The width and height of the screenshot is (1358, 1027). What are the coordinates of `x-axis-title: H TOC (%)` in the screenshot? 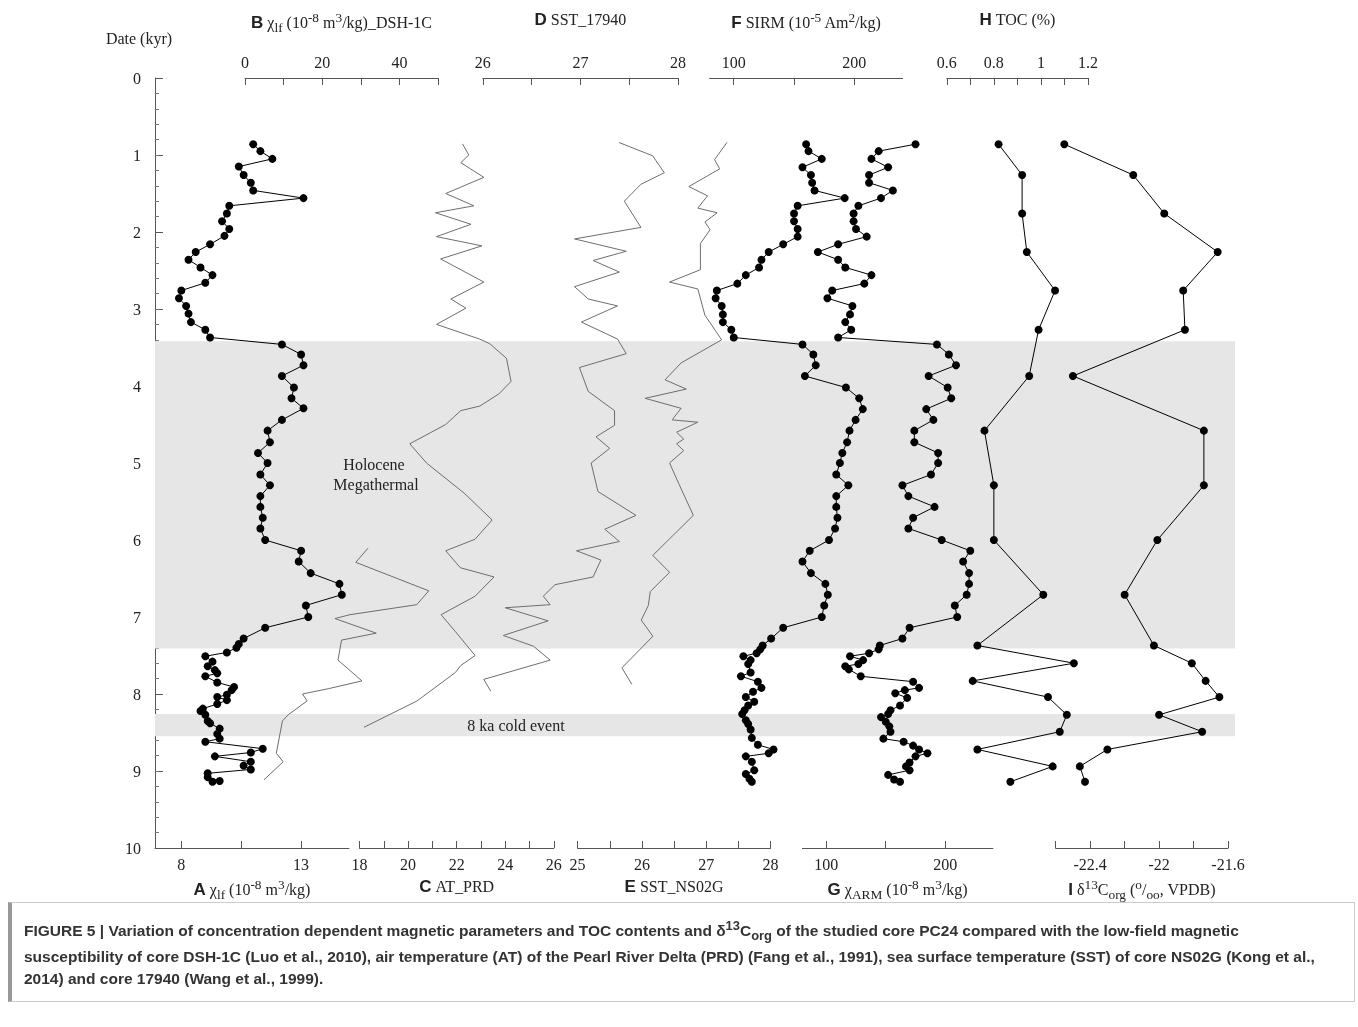 It's located at (1017, 19).